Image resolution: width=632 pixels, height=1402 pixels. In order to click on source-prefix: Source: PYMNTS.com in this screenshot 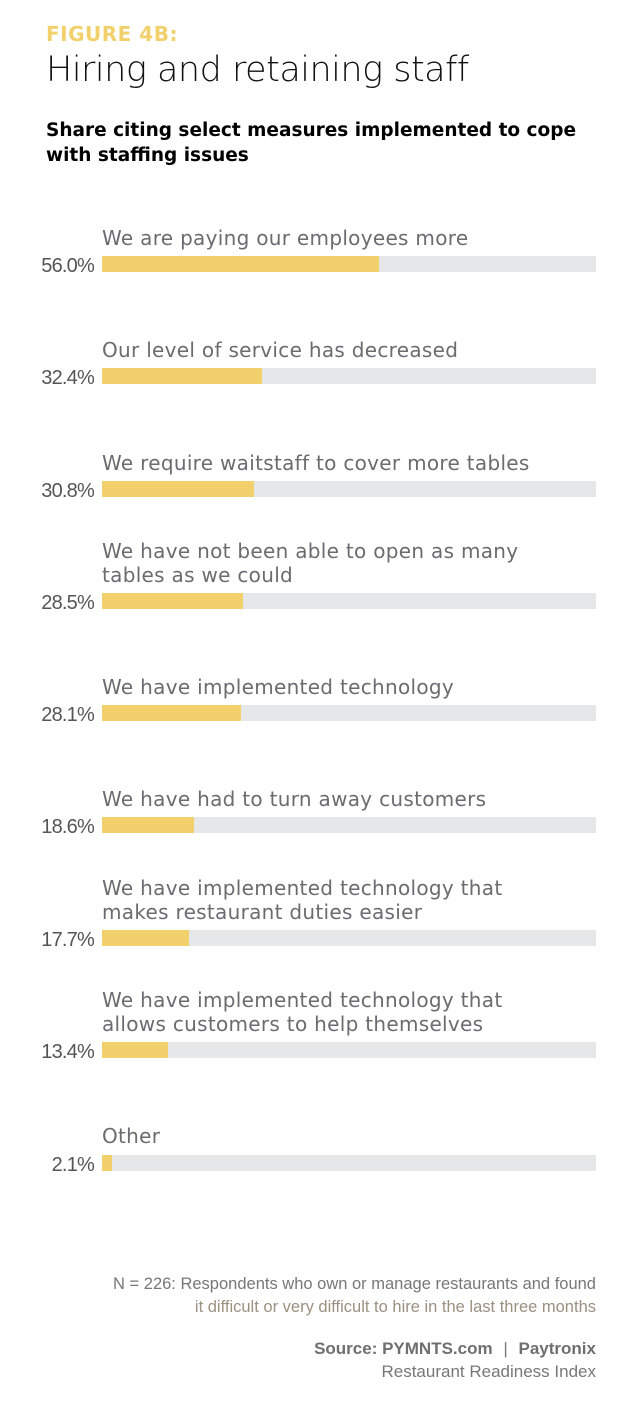, I will do `click(403, 1348)`.